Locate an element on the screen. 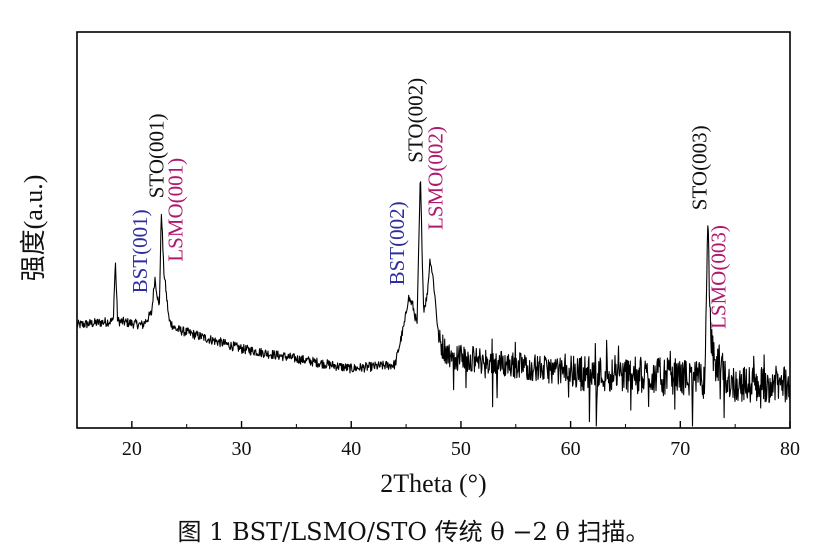 Image resolution: width=827 pixels, height=554 pixels. peak-label: LSMO(001) is located at coordinates (175, 210).